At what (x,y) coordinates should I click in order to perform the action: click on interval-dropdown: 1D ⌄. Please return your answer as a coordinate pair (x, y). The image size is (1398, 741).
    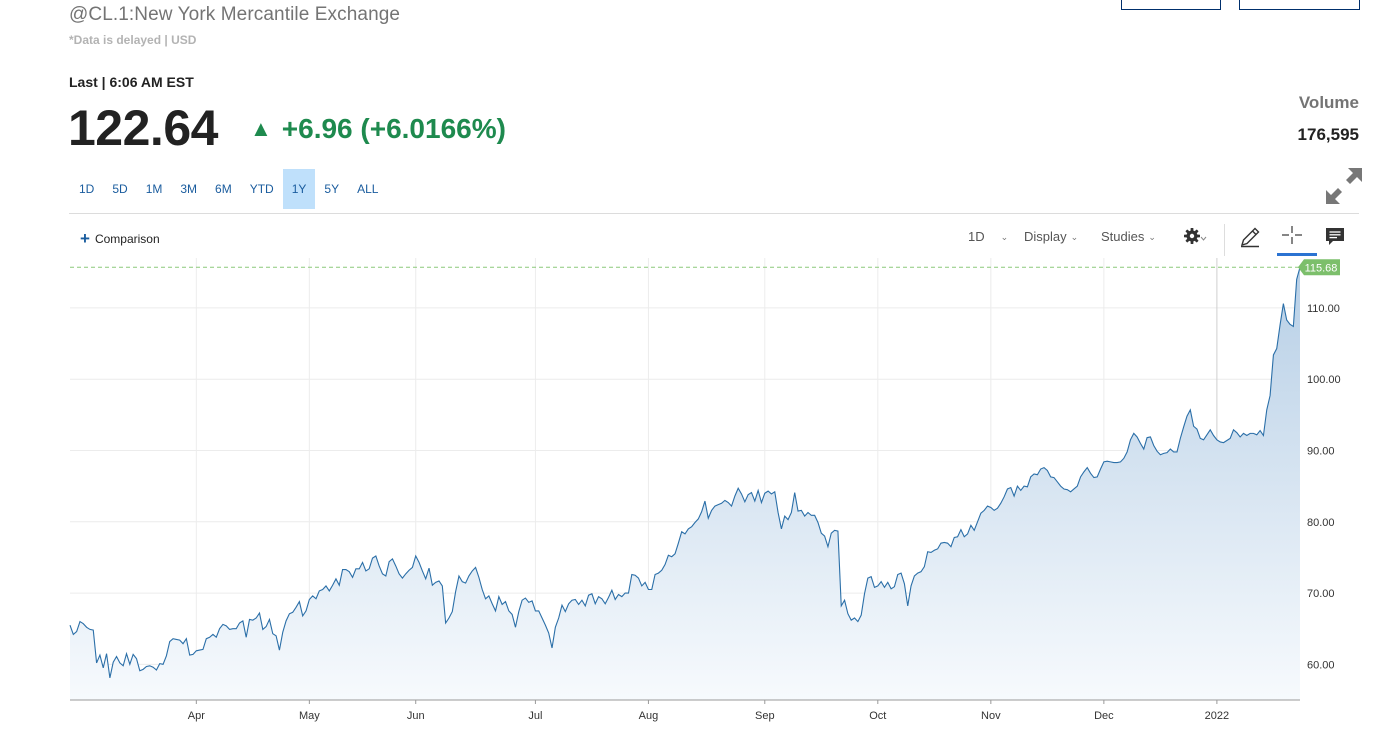
    Looking at the image, I should click on (988, 236).